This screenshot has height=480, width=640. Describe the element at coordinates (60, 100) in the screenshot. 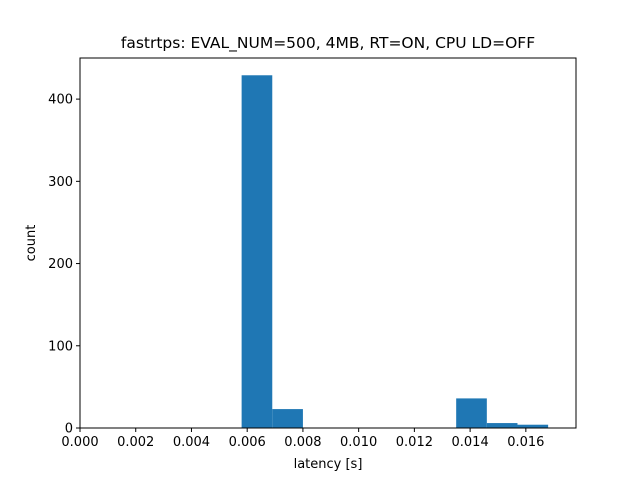

I see `y-tick-label: 400` at that location.